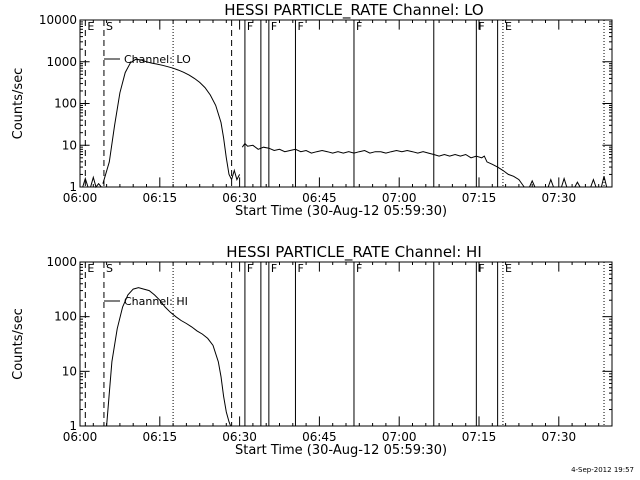 The height and width of the screenshot is (480, 640). What do you see at coordinates (353, 10) in the screenshot?
I see `chart-title: HESSI PARTICLE_RATE Channel: LO` at bounding box center [353, 10].